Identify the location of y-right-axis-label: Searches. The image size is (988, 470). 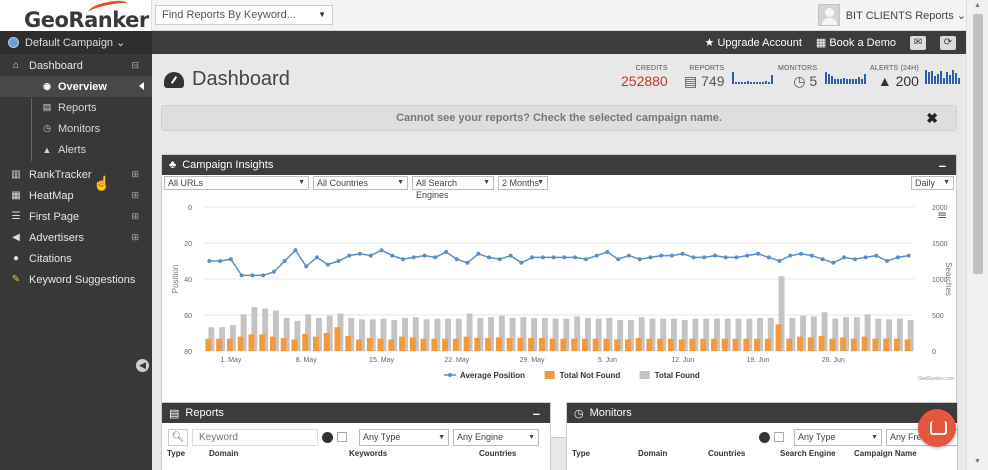
(948, 279).